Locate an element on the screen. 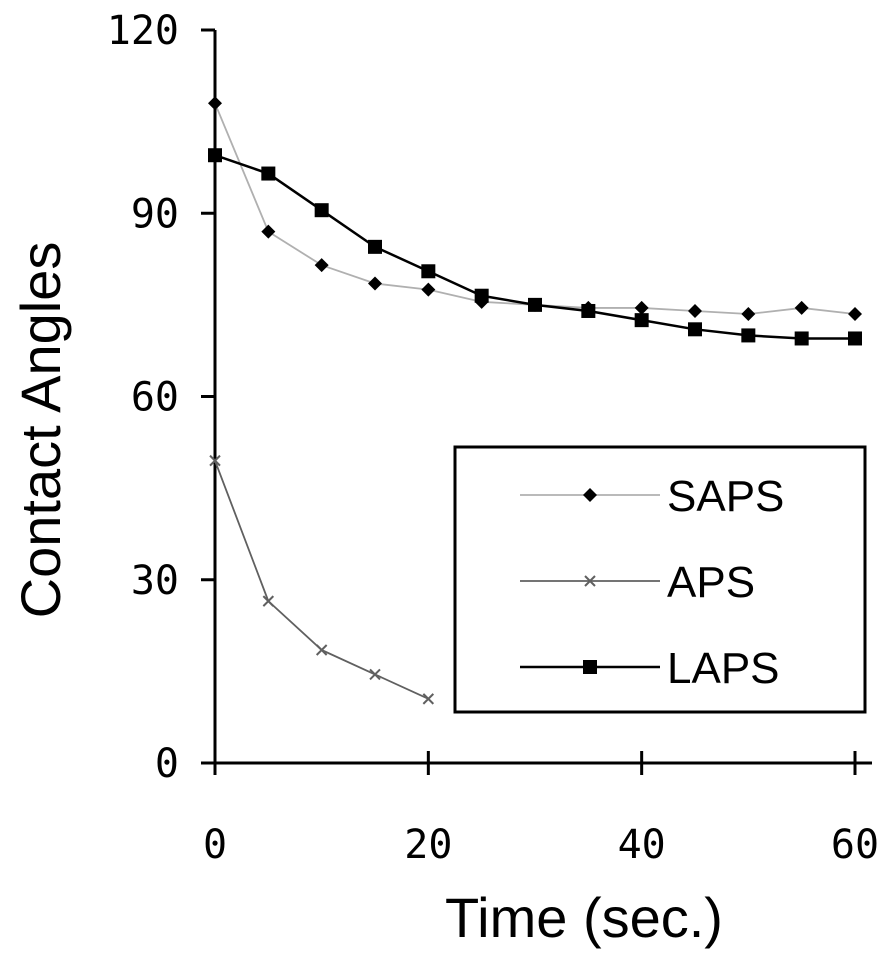 The height and width of the screenshot is (958, 877). legend-label-laps: LAPS is located at coordinates (723, 668).